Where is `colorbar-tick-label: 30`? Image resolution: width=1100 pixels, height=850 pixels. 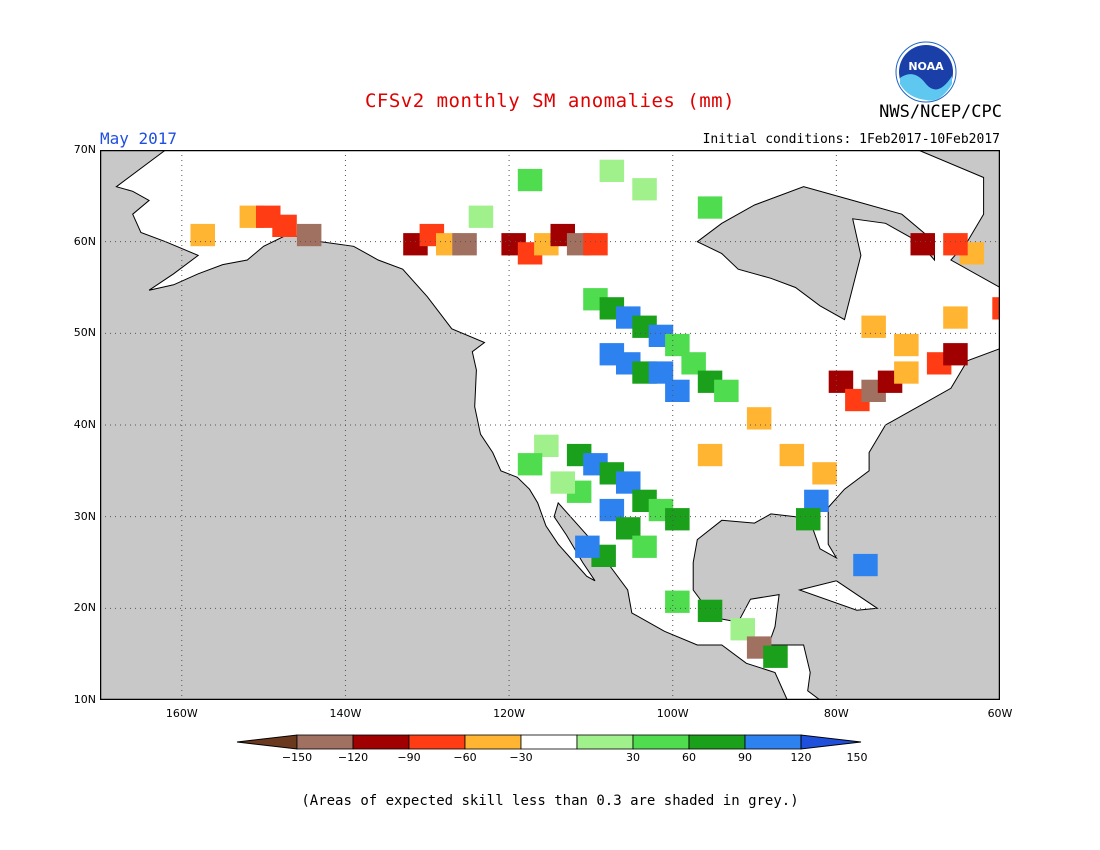
colorbar-tick-label: 30 is located at coordinates (633, 757).